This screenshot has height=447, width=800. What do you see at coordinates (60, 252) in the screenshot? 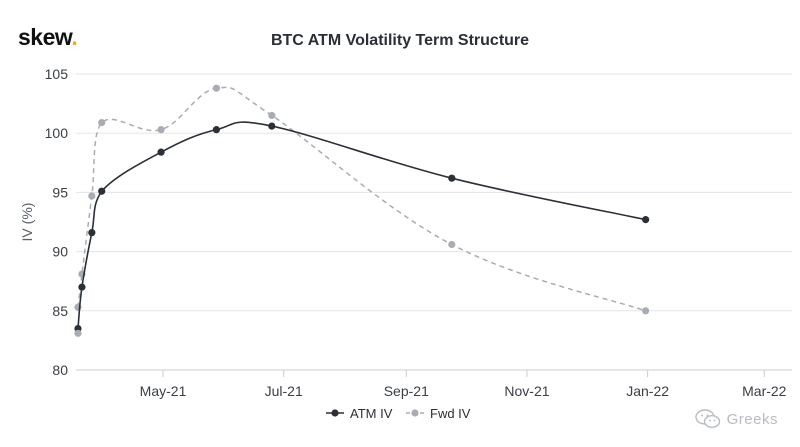
I see `y-tick-label: 90` at bounding box center [60, 252].